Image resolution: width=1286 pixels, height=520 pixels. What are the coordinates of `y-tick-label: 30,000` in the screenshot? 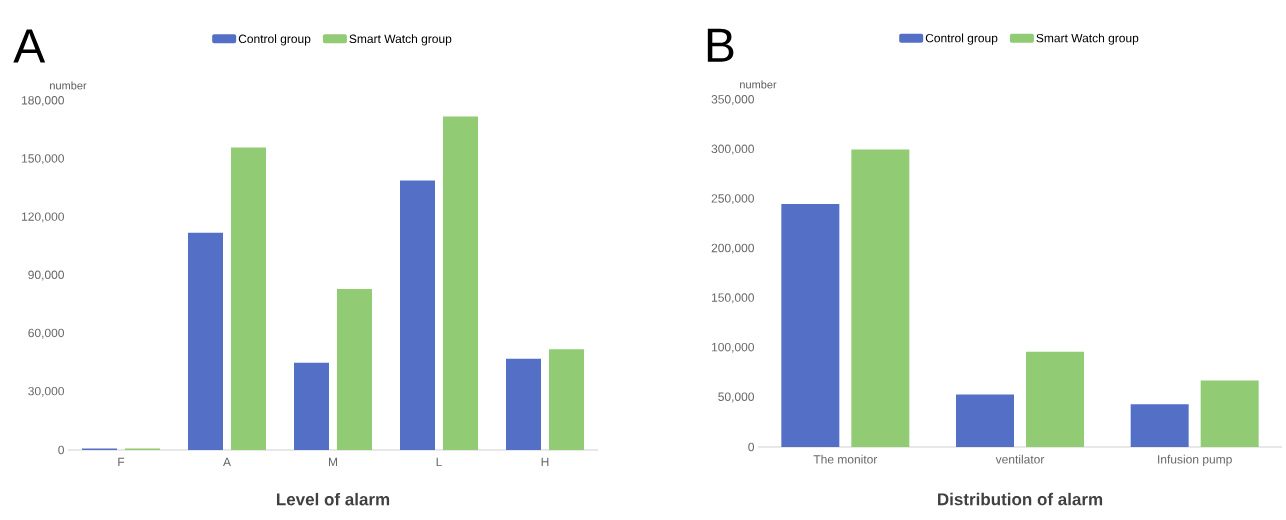 It's located at (46, 391).